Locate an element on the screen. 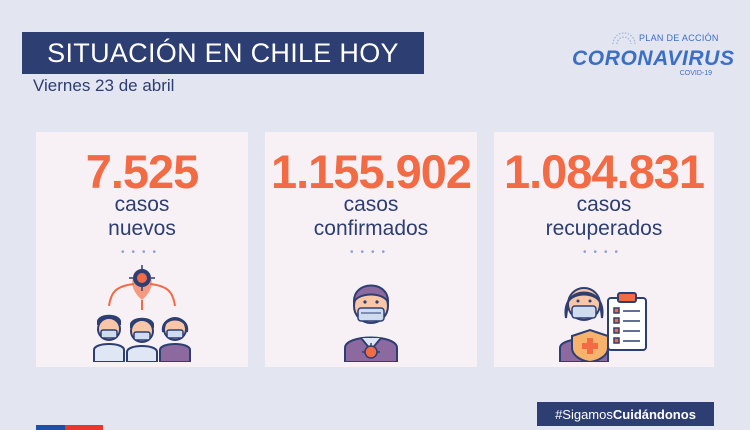 The image size is (750, 430). page-title: SITUACIÓN EN CHILE HOY is located at coordinates (223, 53).